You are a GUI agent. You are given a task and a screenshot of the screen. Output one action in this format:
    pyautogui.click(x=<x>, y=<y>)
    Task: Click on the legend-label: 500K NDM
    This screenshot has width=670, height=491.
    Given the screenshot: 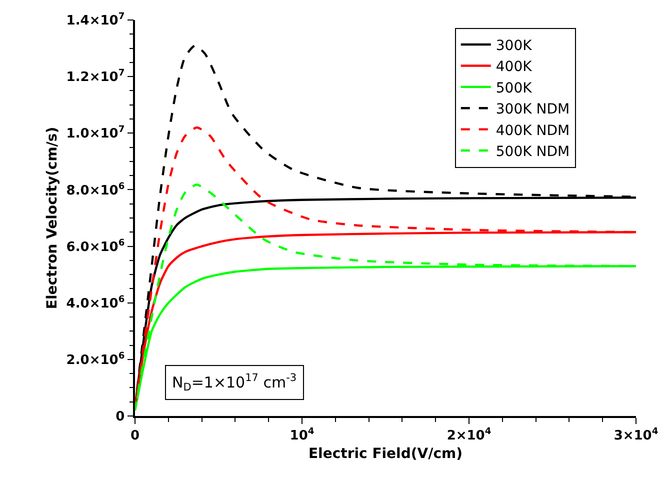 What is the action you would take?
    pyautogui.click(x=533, y=152)
    